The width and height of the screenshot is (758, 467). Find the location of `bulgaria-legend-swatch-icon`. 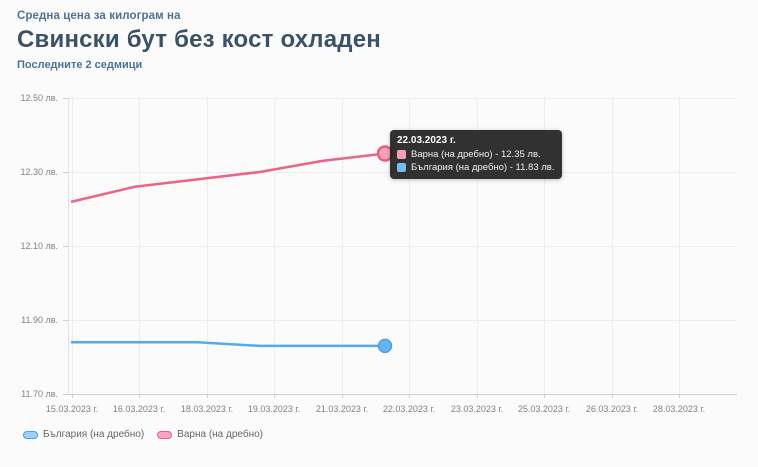

bulgaria-legend-swatch-icon is located at coordinates (30, 434).